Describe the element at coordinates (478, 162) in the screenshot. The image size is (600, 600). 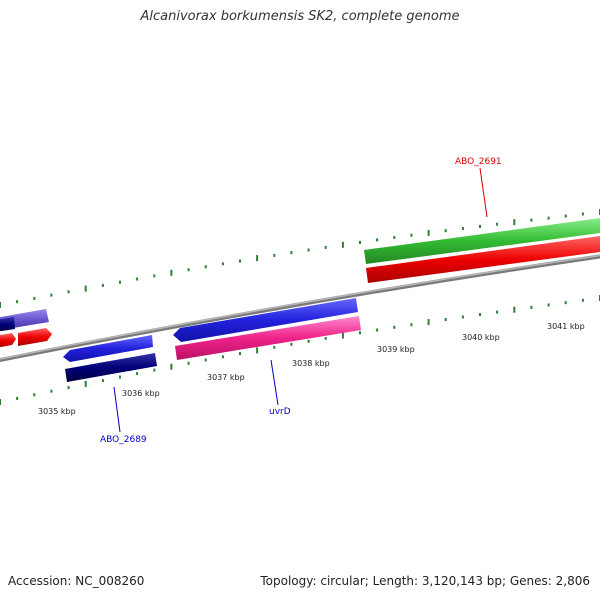
I see `gene-label-abo-2691: ABO_2691` at that location.